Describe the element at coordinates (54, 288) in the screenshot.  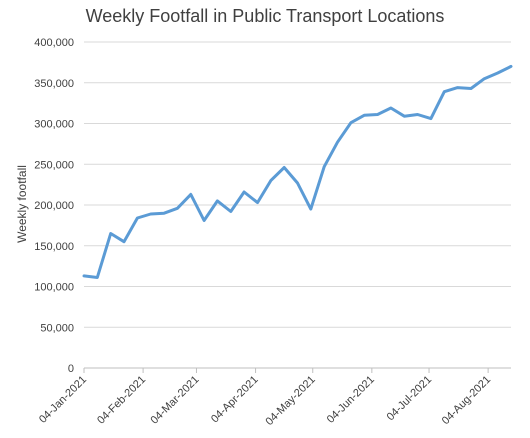
I see `y-tick-label: 100,000` at that location.